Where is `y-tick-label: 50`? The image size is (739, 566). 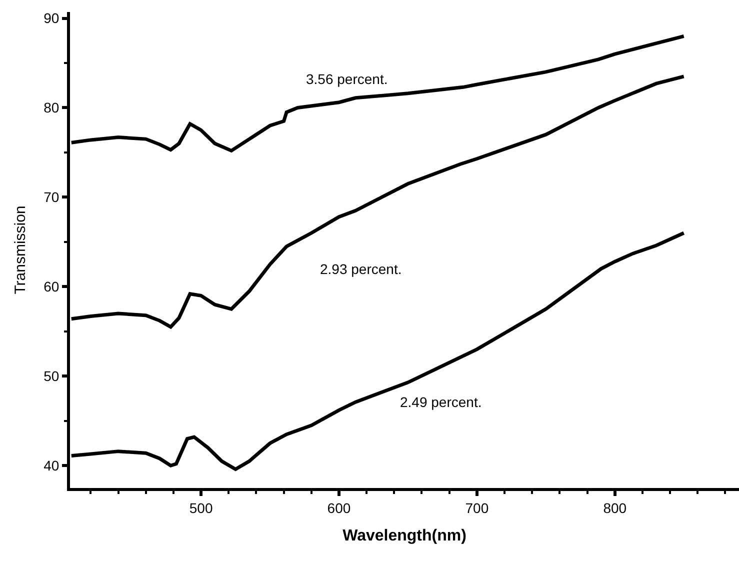
y-tick-label: 50 is located at coordinates (52, 376).